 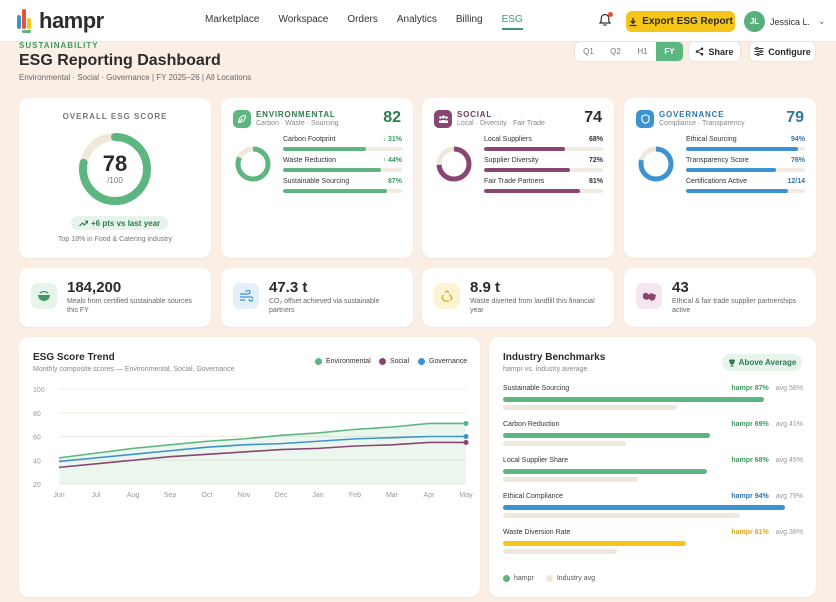 What do you see at coordinates (711, 139) in the screenshot?
I see `metric-label: Ethical Sourcing` at bounding box center [711, 139].